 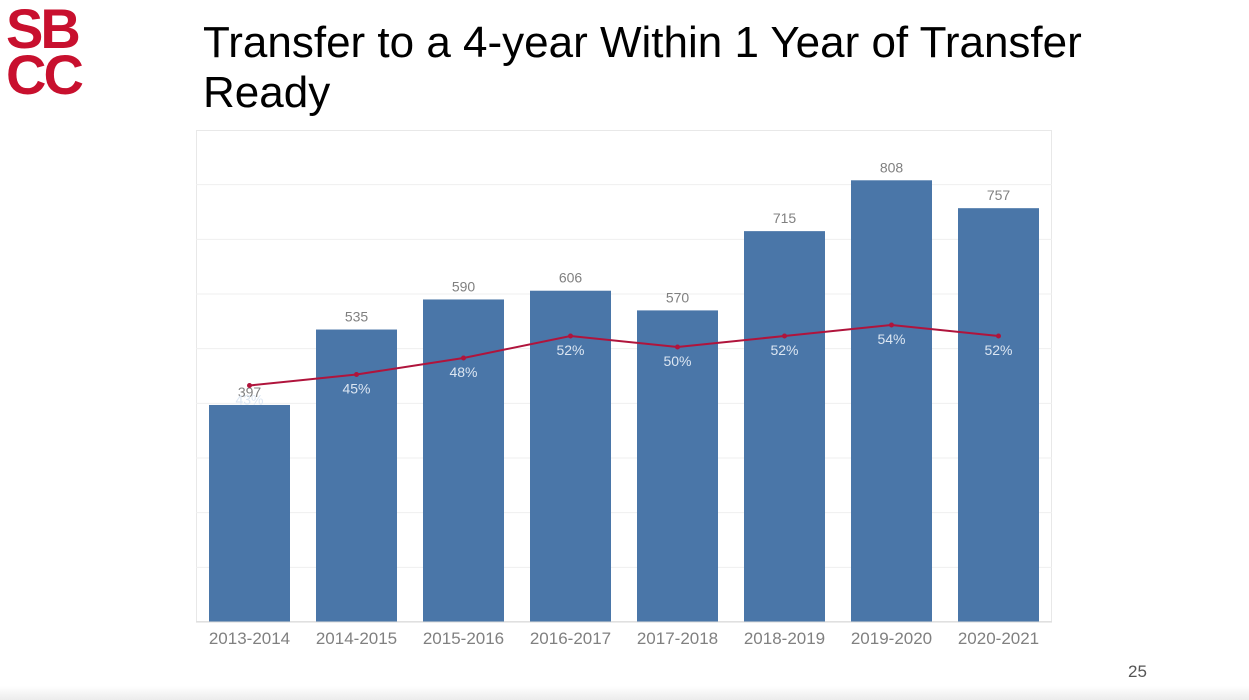 What do you see at coordinates (677, 361) in the screenshot?
I see `rate-label: 50%` at bounding box center [677, 361].